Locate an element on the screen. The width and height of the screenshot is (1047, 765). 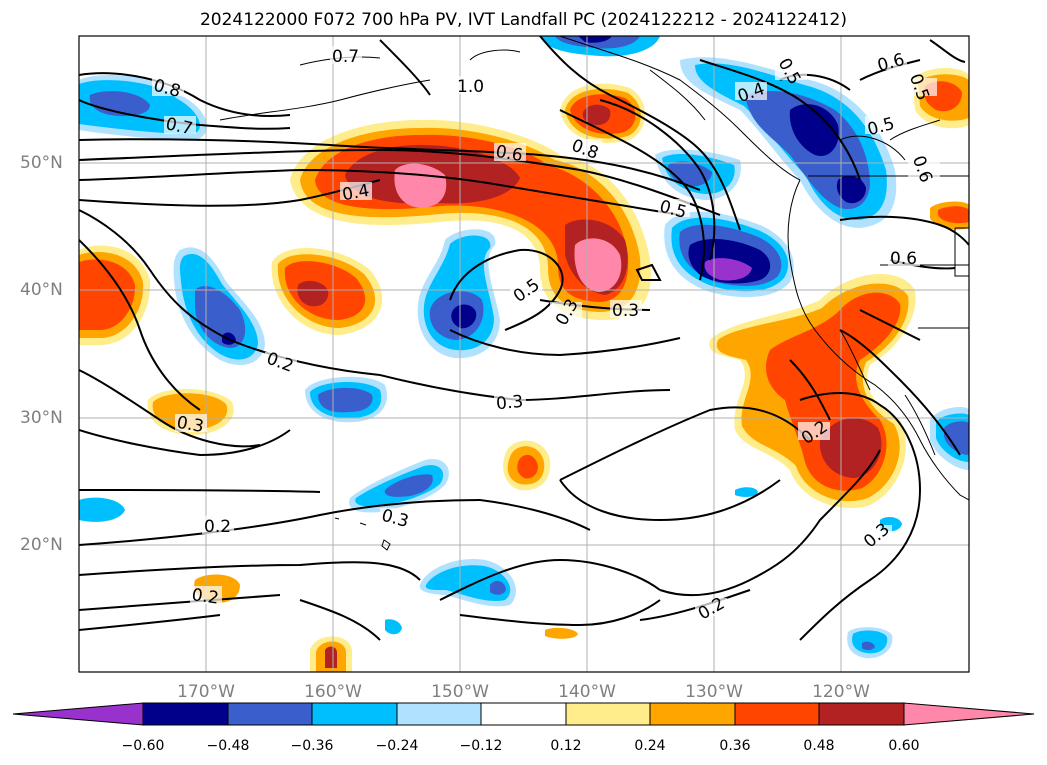
svg-text: 0.4 is located at coordinates (356, 193).